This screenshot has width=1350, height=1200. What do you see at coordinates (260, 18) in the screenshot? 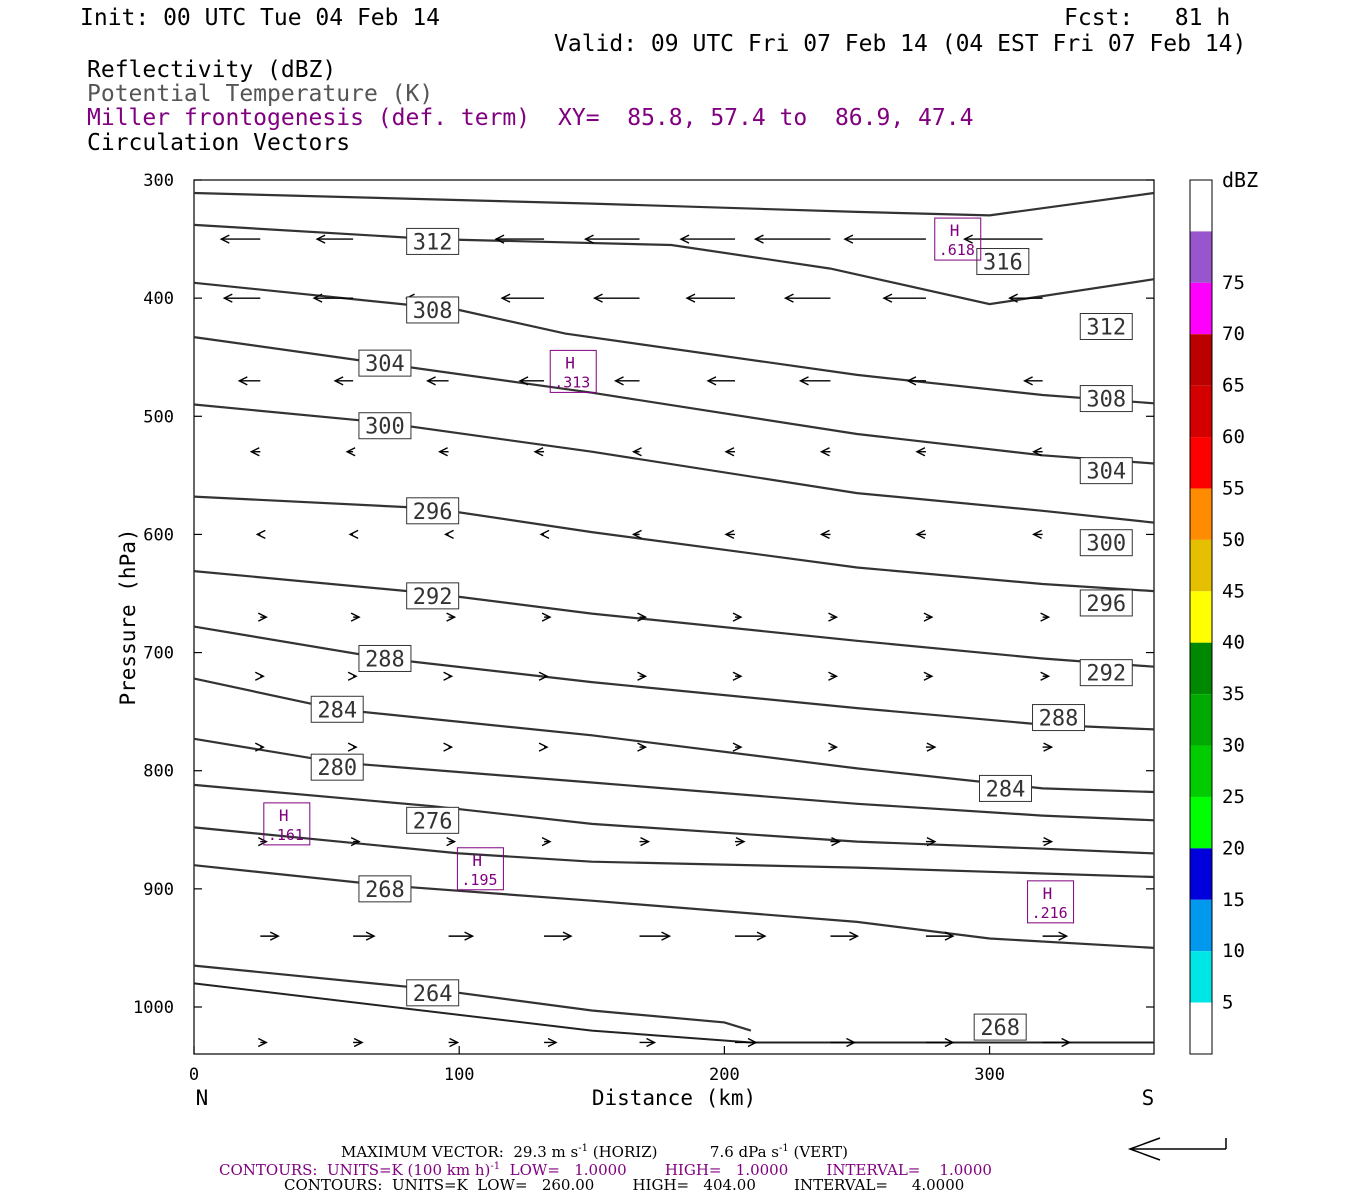
I see `init-time: Init: 00 UTC Tue 04 Feb 14` at bounding box center [260, 18].